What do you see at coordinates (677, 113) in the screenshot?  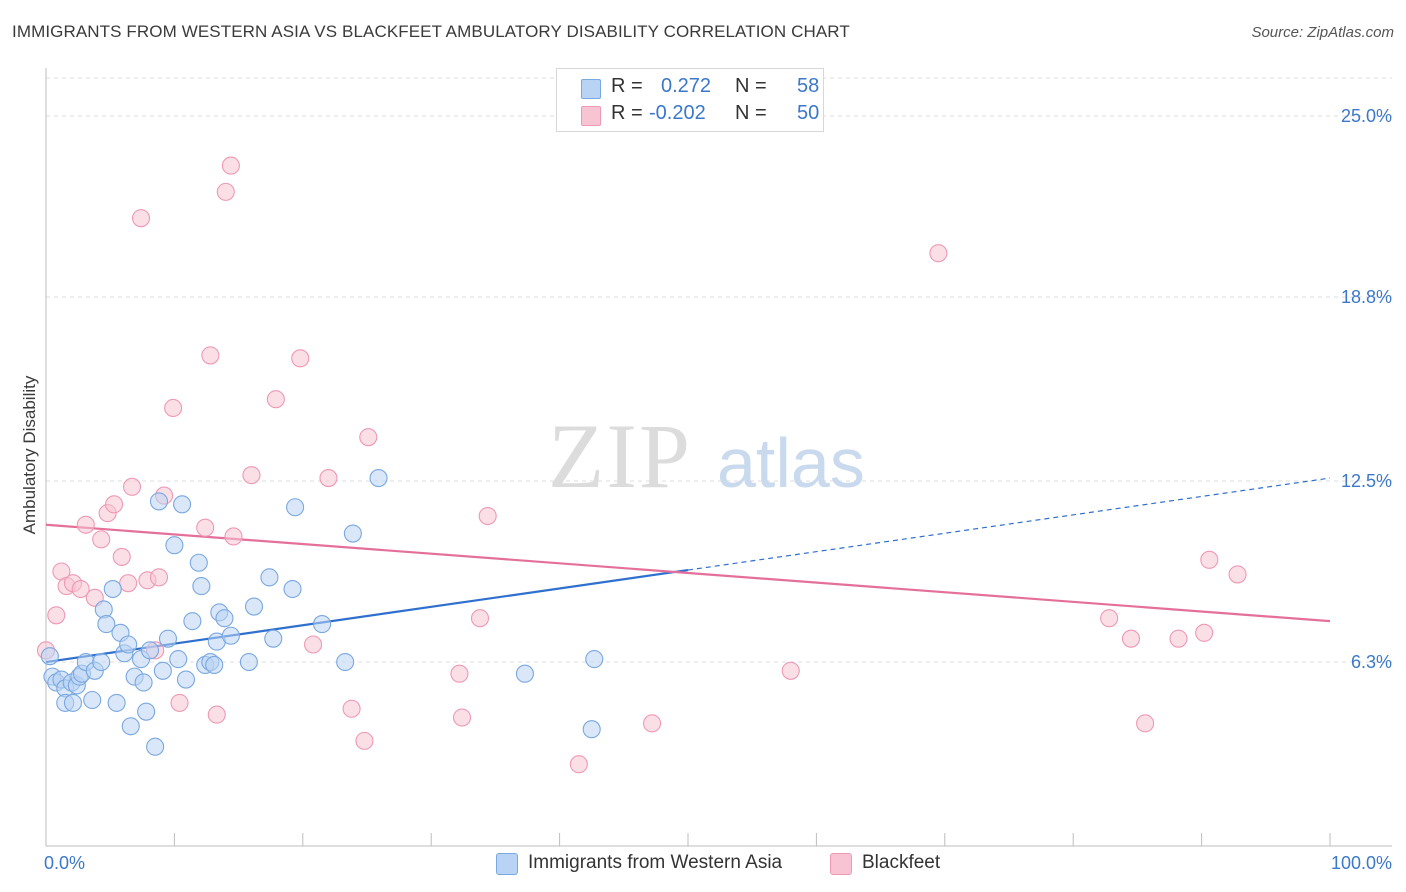 I see `legend-r-value: -0.202` at bounding box center [677, 113].